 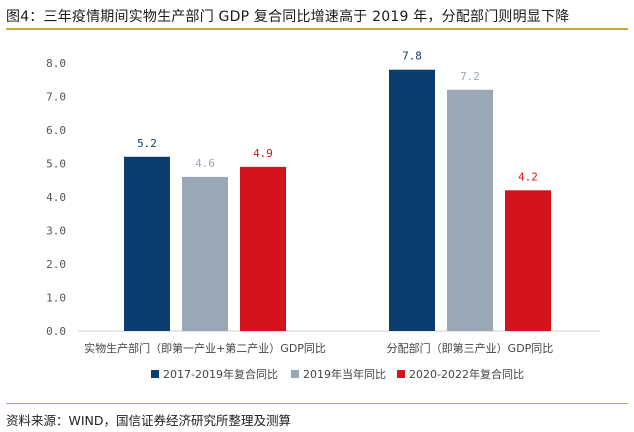 I want to click on data-label: 4.9, so click(x=263, y=153).